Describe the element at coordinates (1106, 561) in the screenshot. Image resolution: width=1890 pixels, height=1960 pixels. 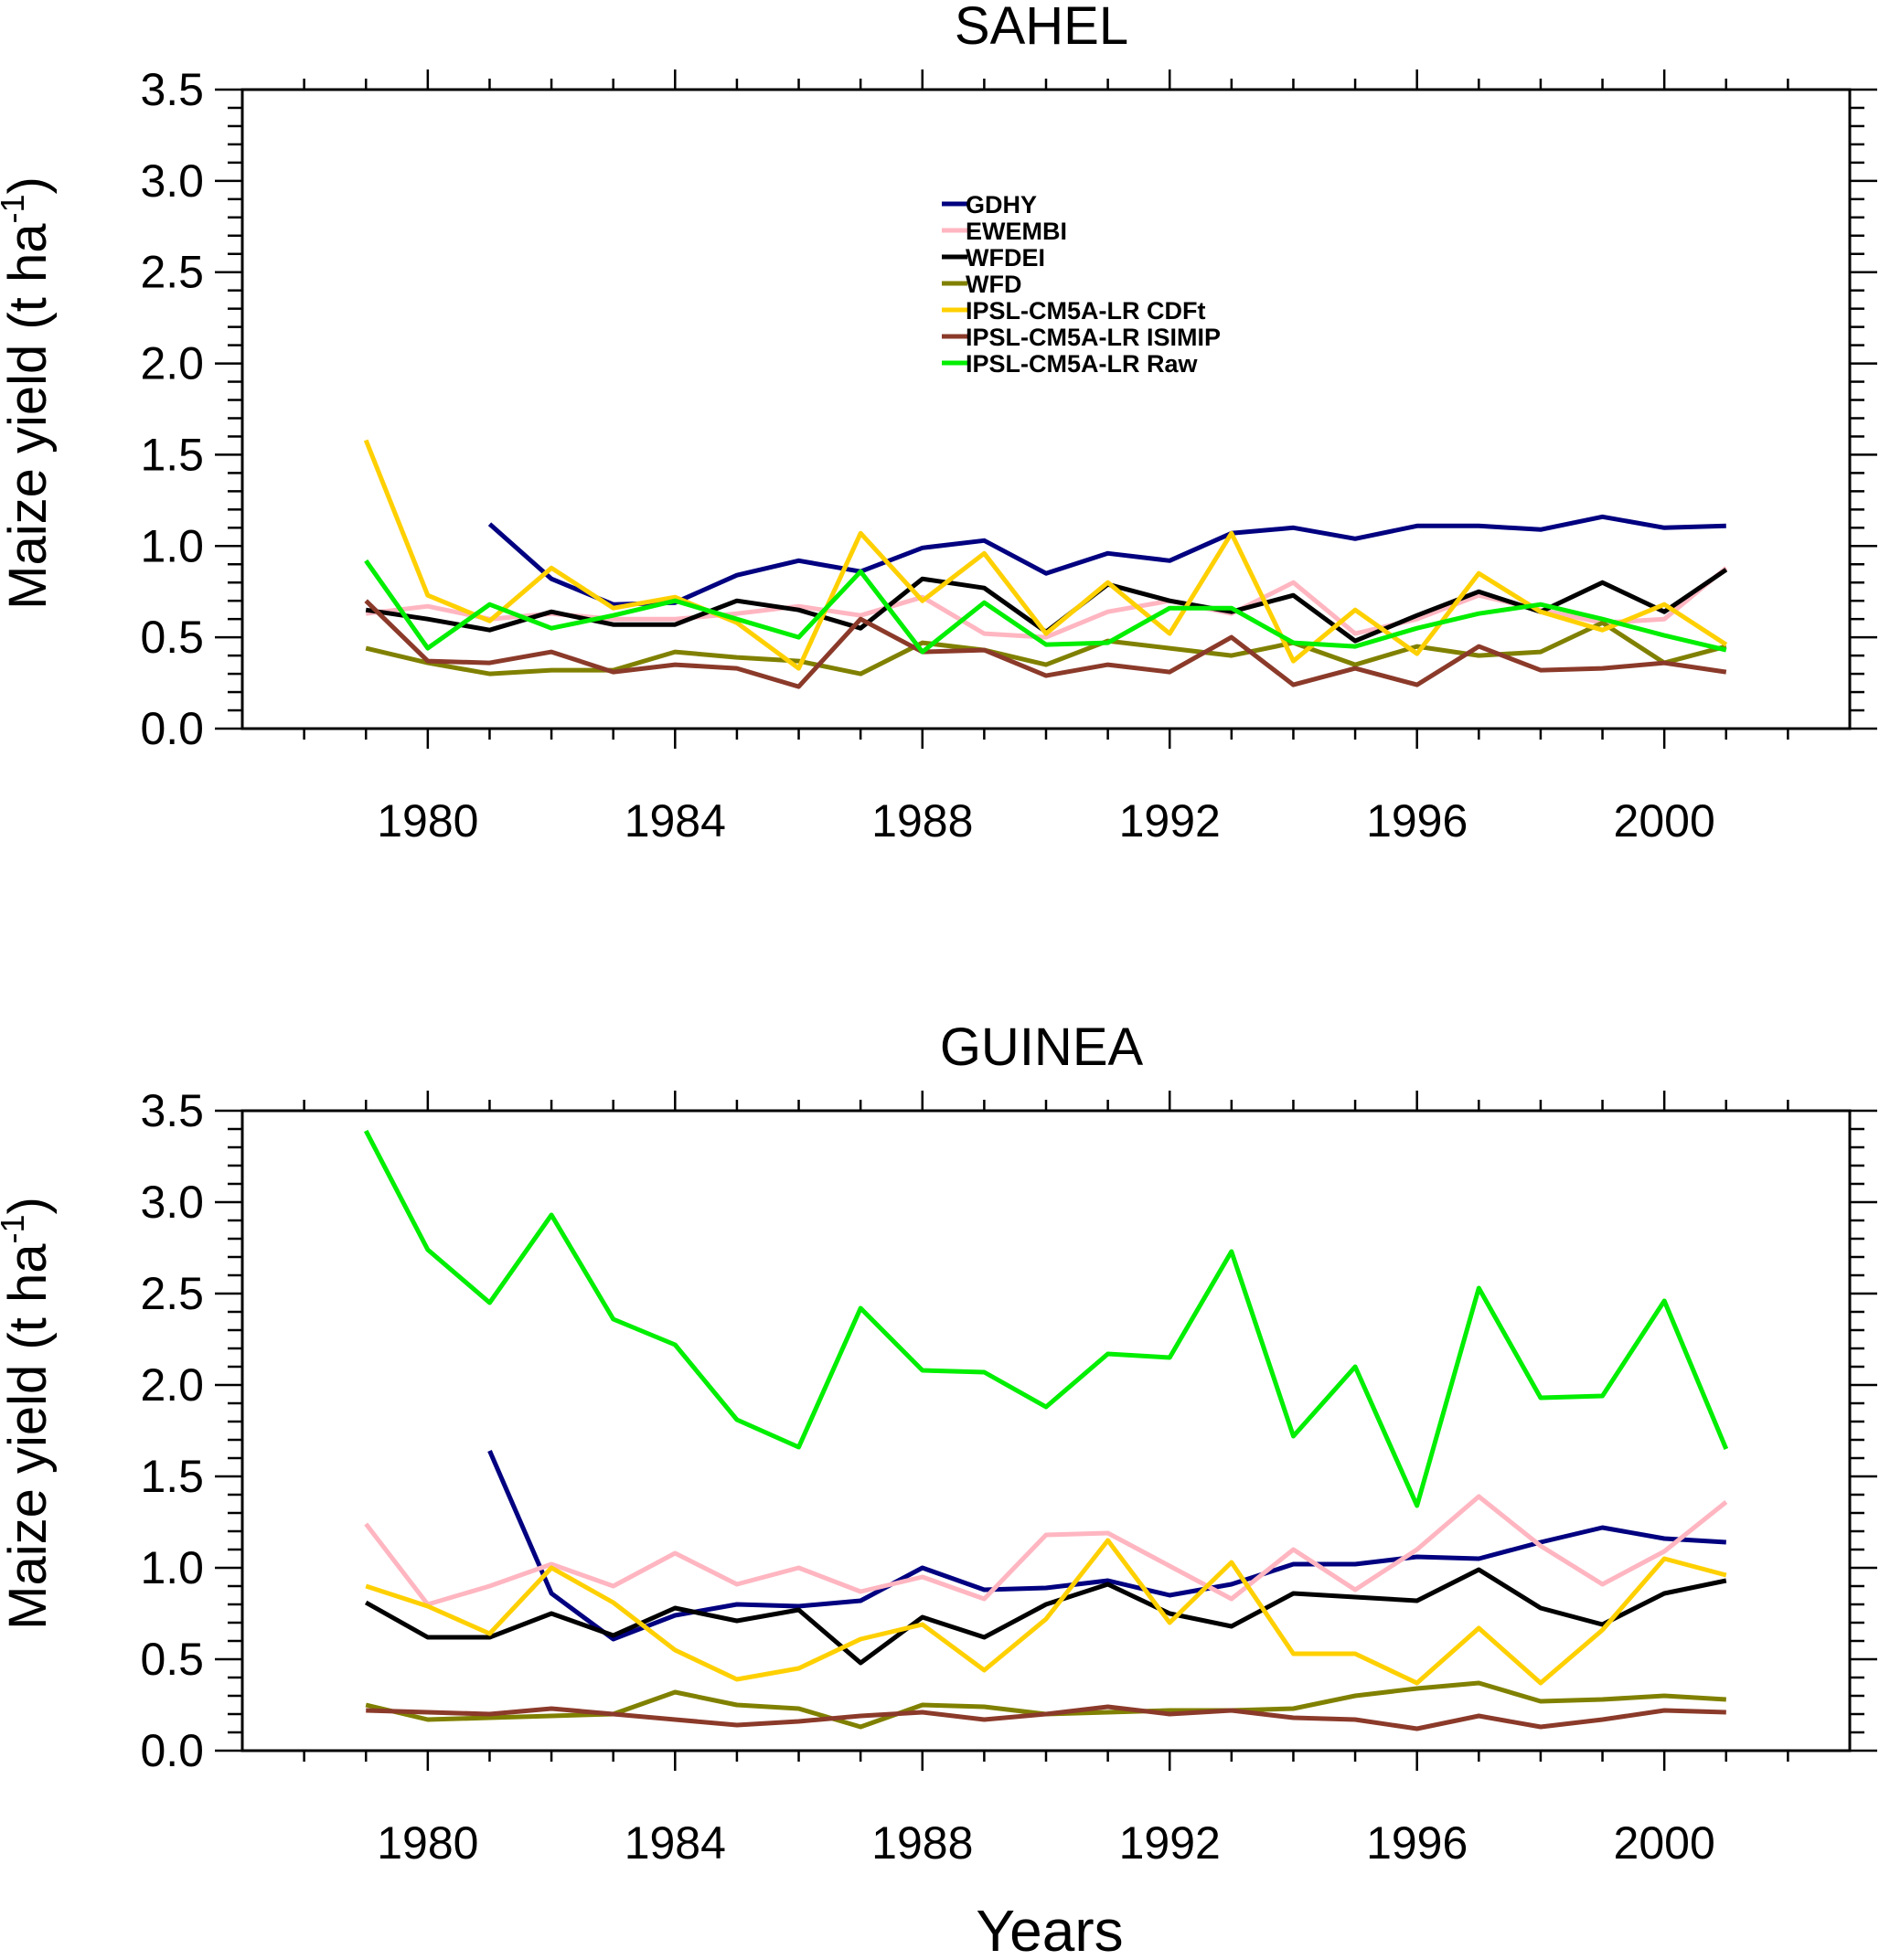
I see `sahel-series-gdhy` at that location.